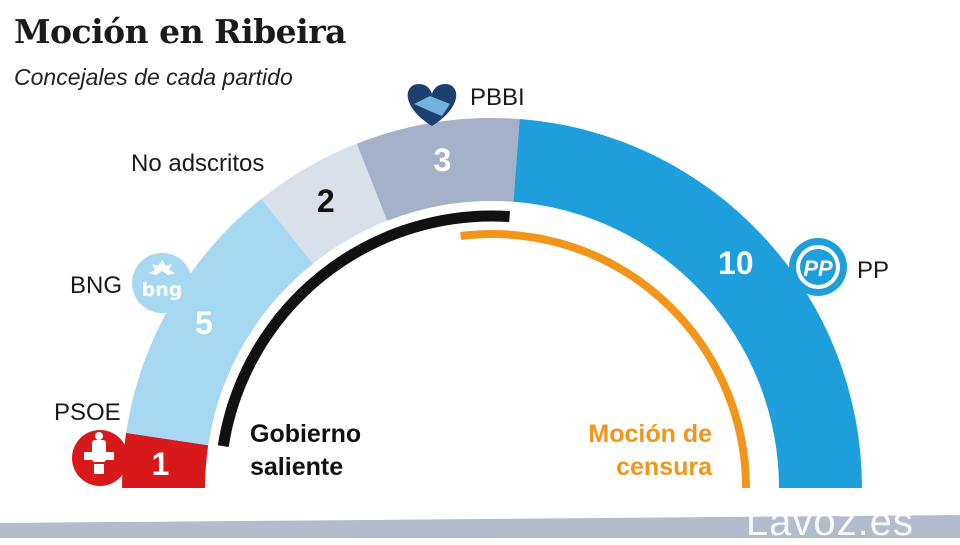 The height and width of the screenshot is (545, 960). Describe the element at coordinates (296, 467) in the screenshot. I see `label-gobierno-saliente-line2: saliente` at that location.